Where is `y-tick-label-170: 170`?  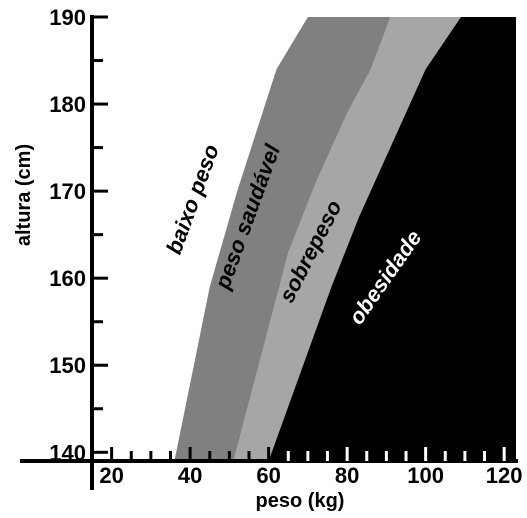 y-tick-label-170: 170 is located at coordinates (67, 191).